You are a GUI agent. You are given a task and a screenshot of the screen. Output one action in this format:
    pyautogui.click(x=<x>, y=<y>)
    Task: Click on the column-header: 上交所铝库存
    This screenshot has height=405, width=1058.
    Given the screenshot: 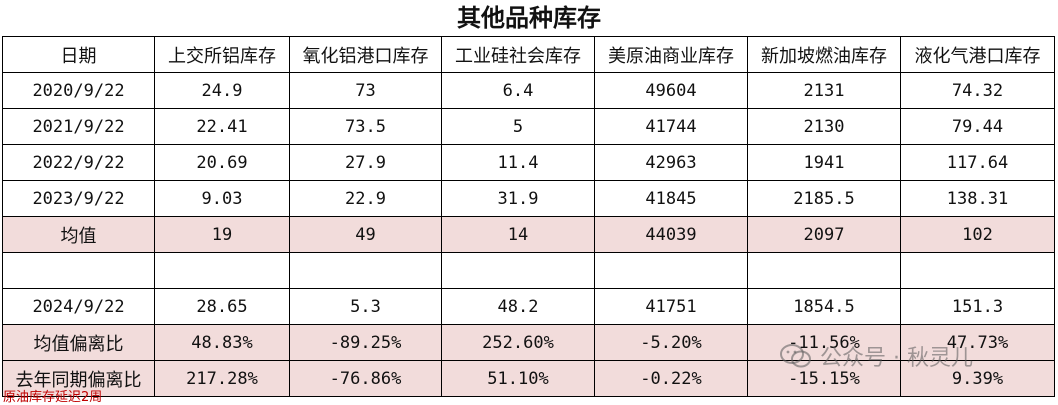 What is the action you would take?
    pyautogui.click(x=222, y=54)
    